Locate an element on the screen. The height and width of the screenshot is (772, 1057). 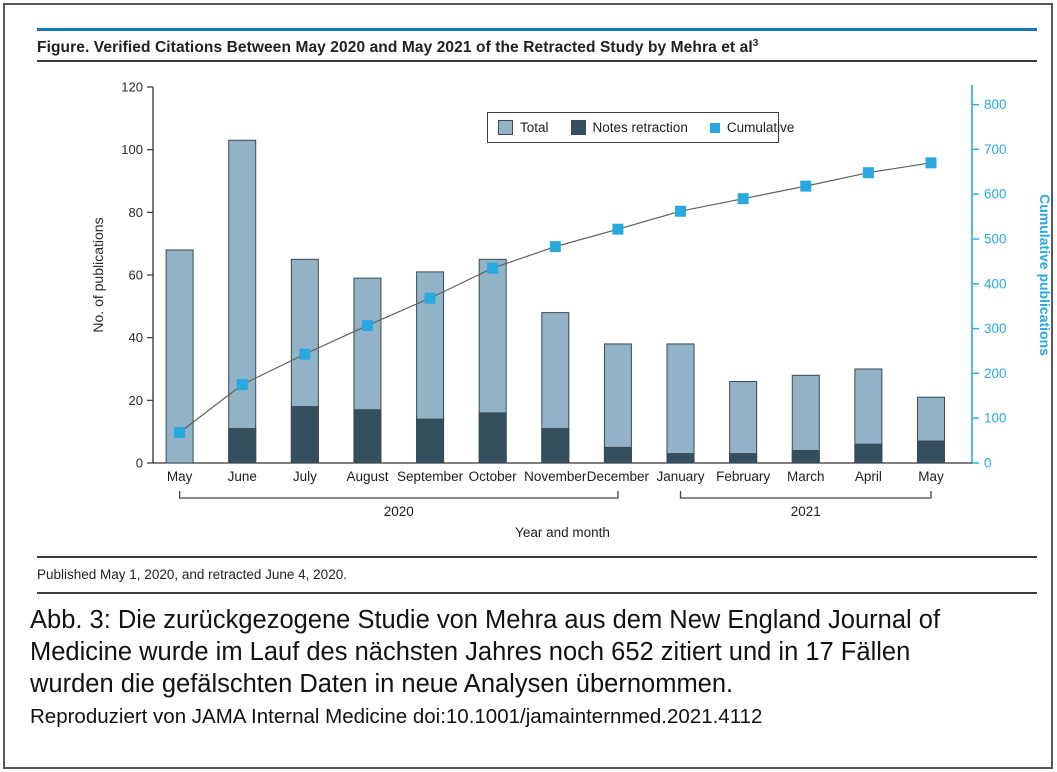
bar-notes-retraction-July is located at coordinates (304, 435).